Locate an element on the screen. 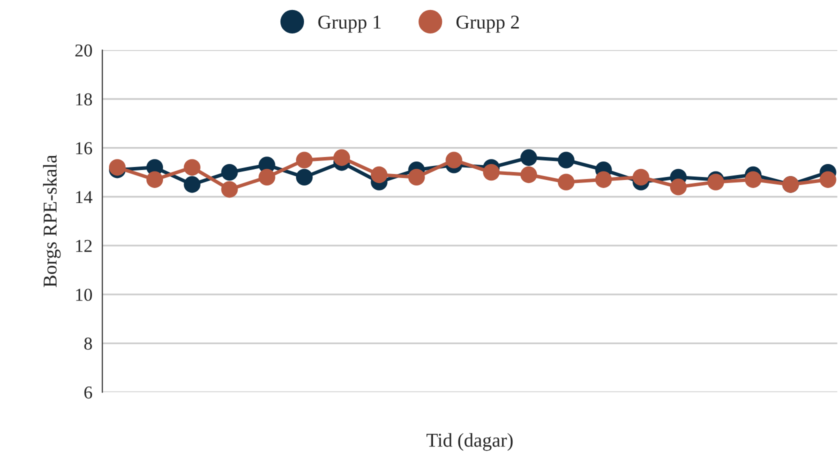  y-tick-label: 8 is located at coordinates (88, 344).